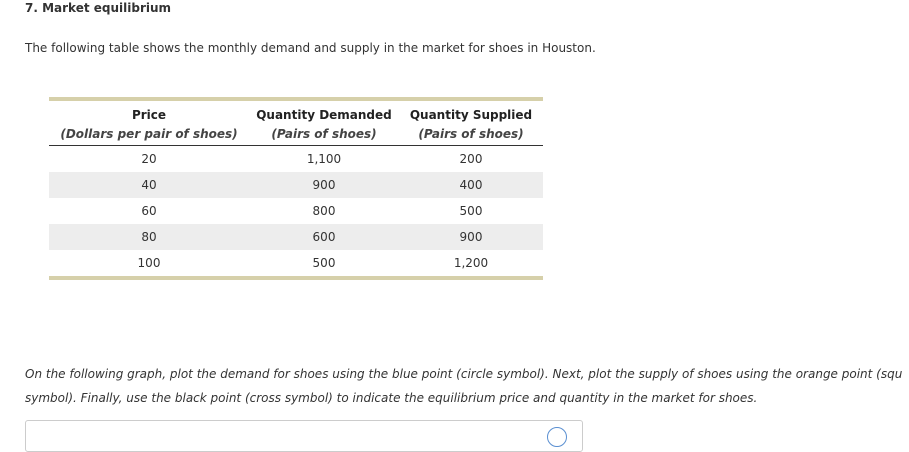 Image resolution: width=909 pixels, height=452 pixels. Describe the element at coordinates (304, 436) in the screenshot. I see `graph-panel` at that location.